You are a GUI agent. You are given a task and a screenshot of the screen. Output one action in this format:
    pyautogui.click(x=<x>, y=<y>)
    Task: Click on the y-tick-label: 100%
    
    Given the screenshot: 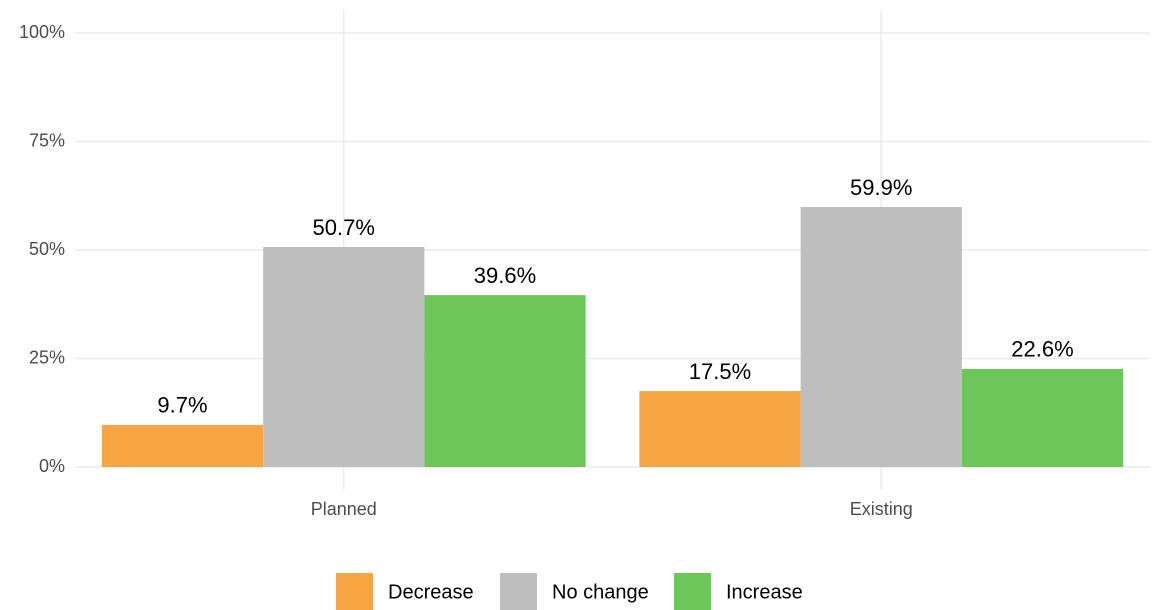 What is the action you would take?
    pyautogui.click(x=42, y=32)
    